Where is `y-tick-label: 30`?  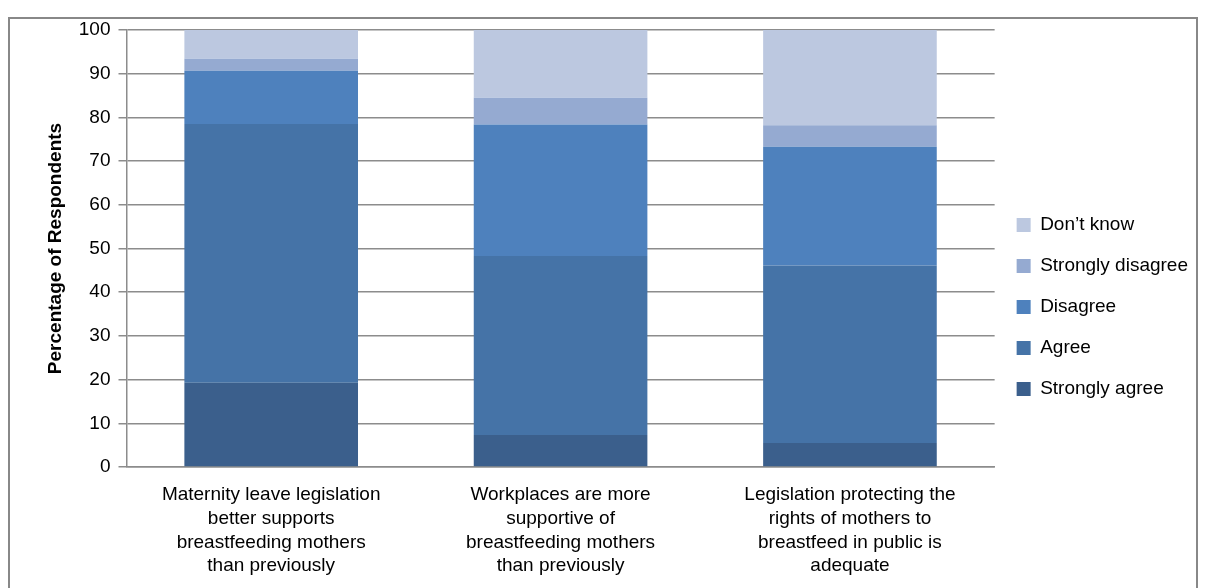 y-tick-label: 30 is located at coordinates (100, 335).